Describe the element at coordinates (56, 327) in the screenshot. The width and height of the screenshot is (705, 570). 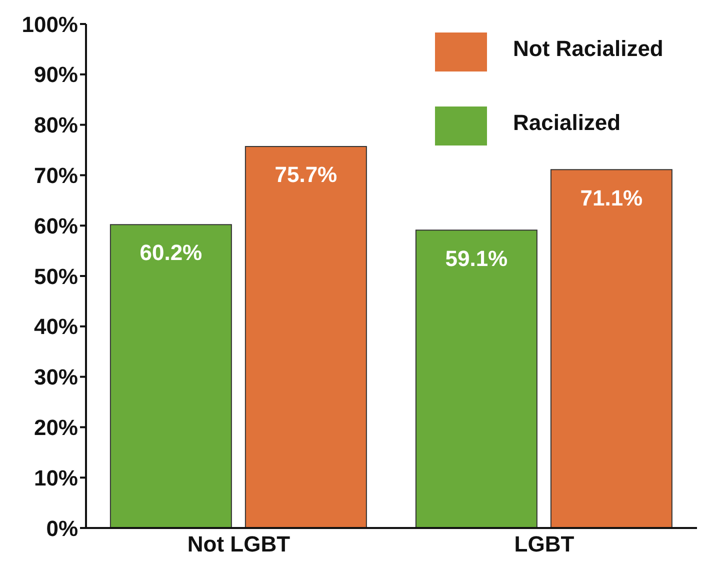
I see `y-tick-label: 40%` at that location.